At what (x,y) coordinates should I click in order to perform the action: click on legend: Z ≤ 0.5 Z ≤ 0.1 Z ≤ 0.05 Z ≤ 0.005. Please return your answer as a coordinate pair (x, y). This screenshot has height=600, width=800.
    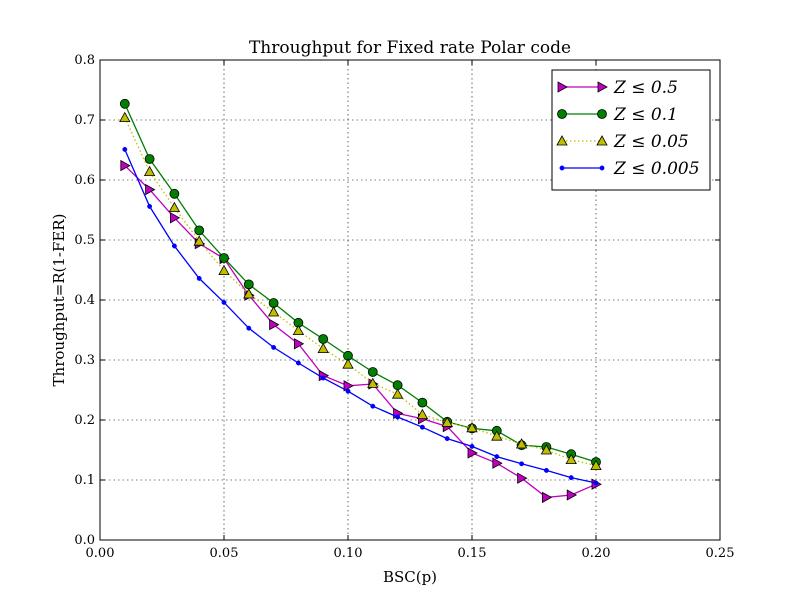
    Looking at the image, I should click on (631, 130).